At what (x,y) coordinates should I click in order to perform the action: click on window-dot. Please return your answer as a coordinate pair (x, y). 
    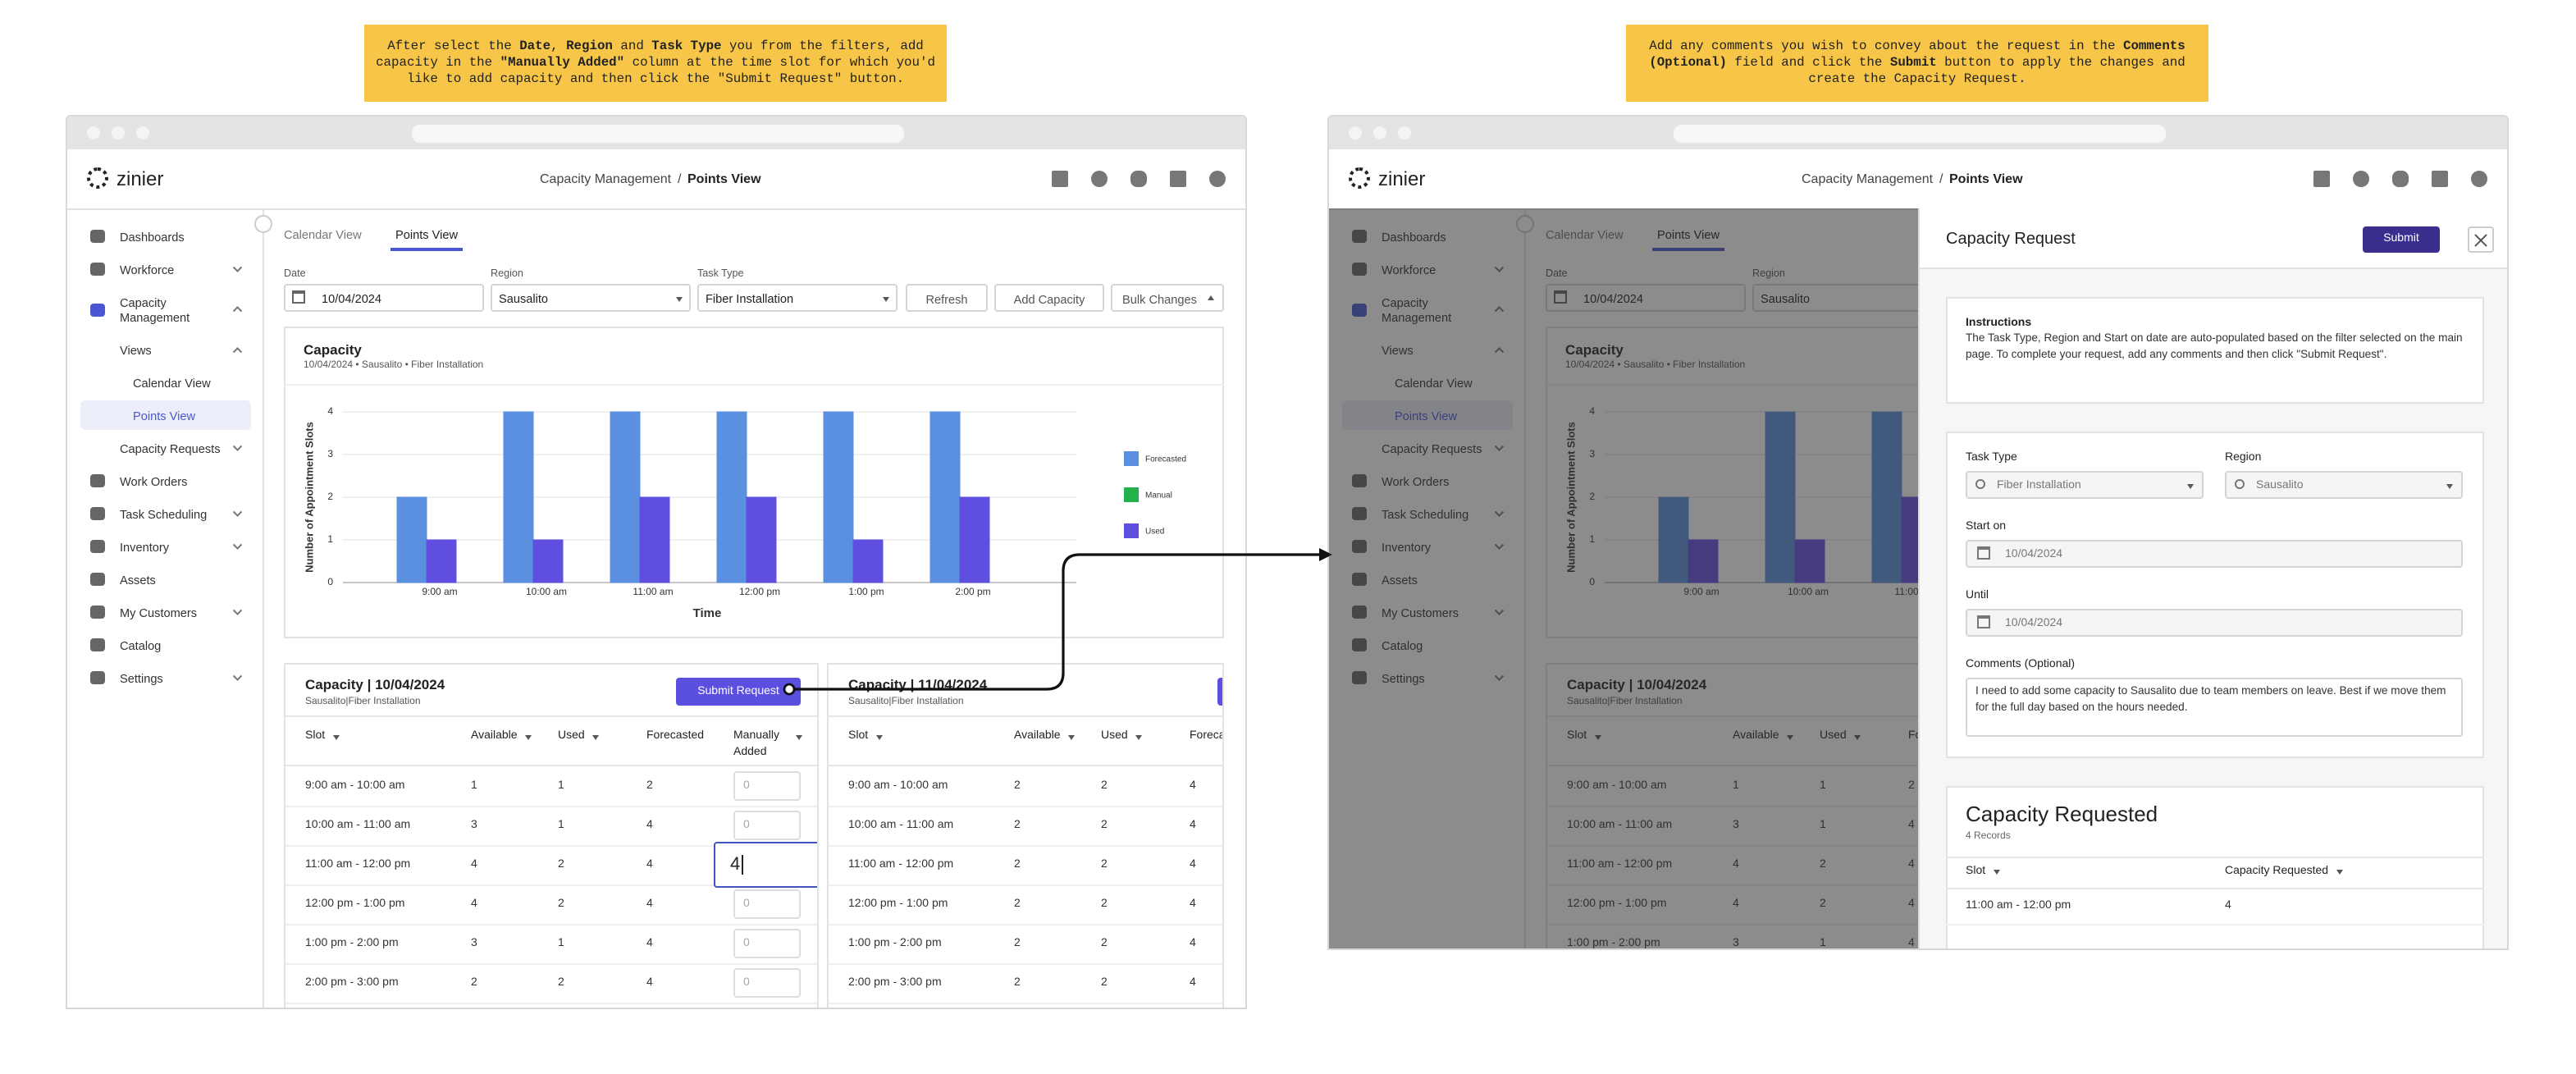
    Looking at the image, I should click on (1405, 132).